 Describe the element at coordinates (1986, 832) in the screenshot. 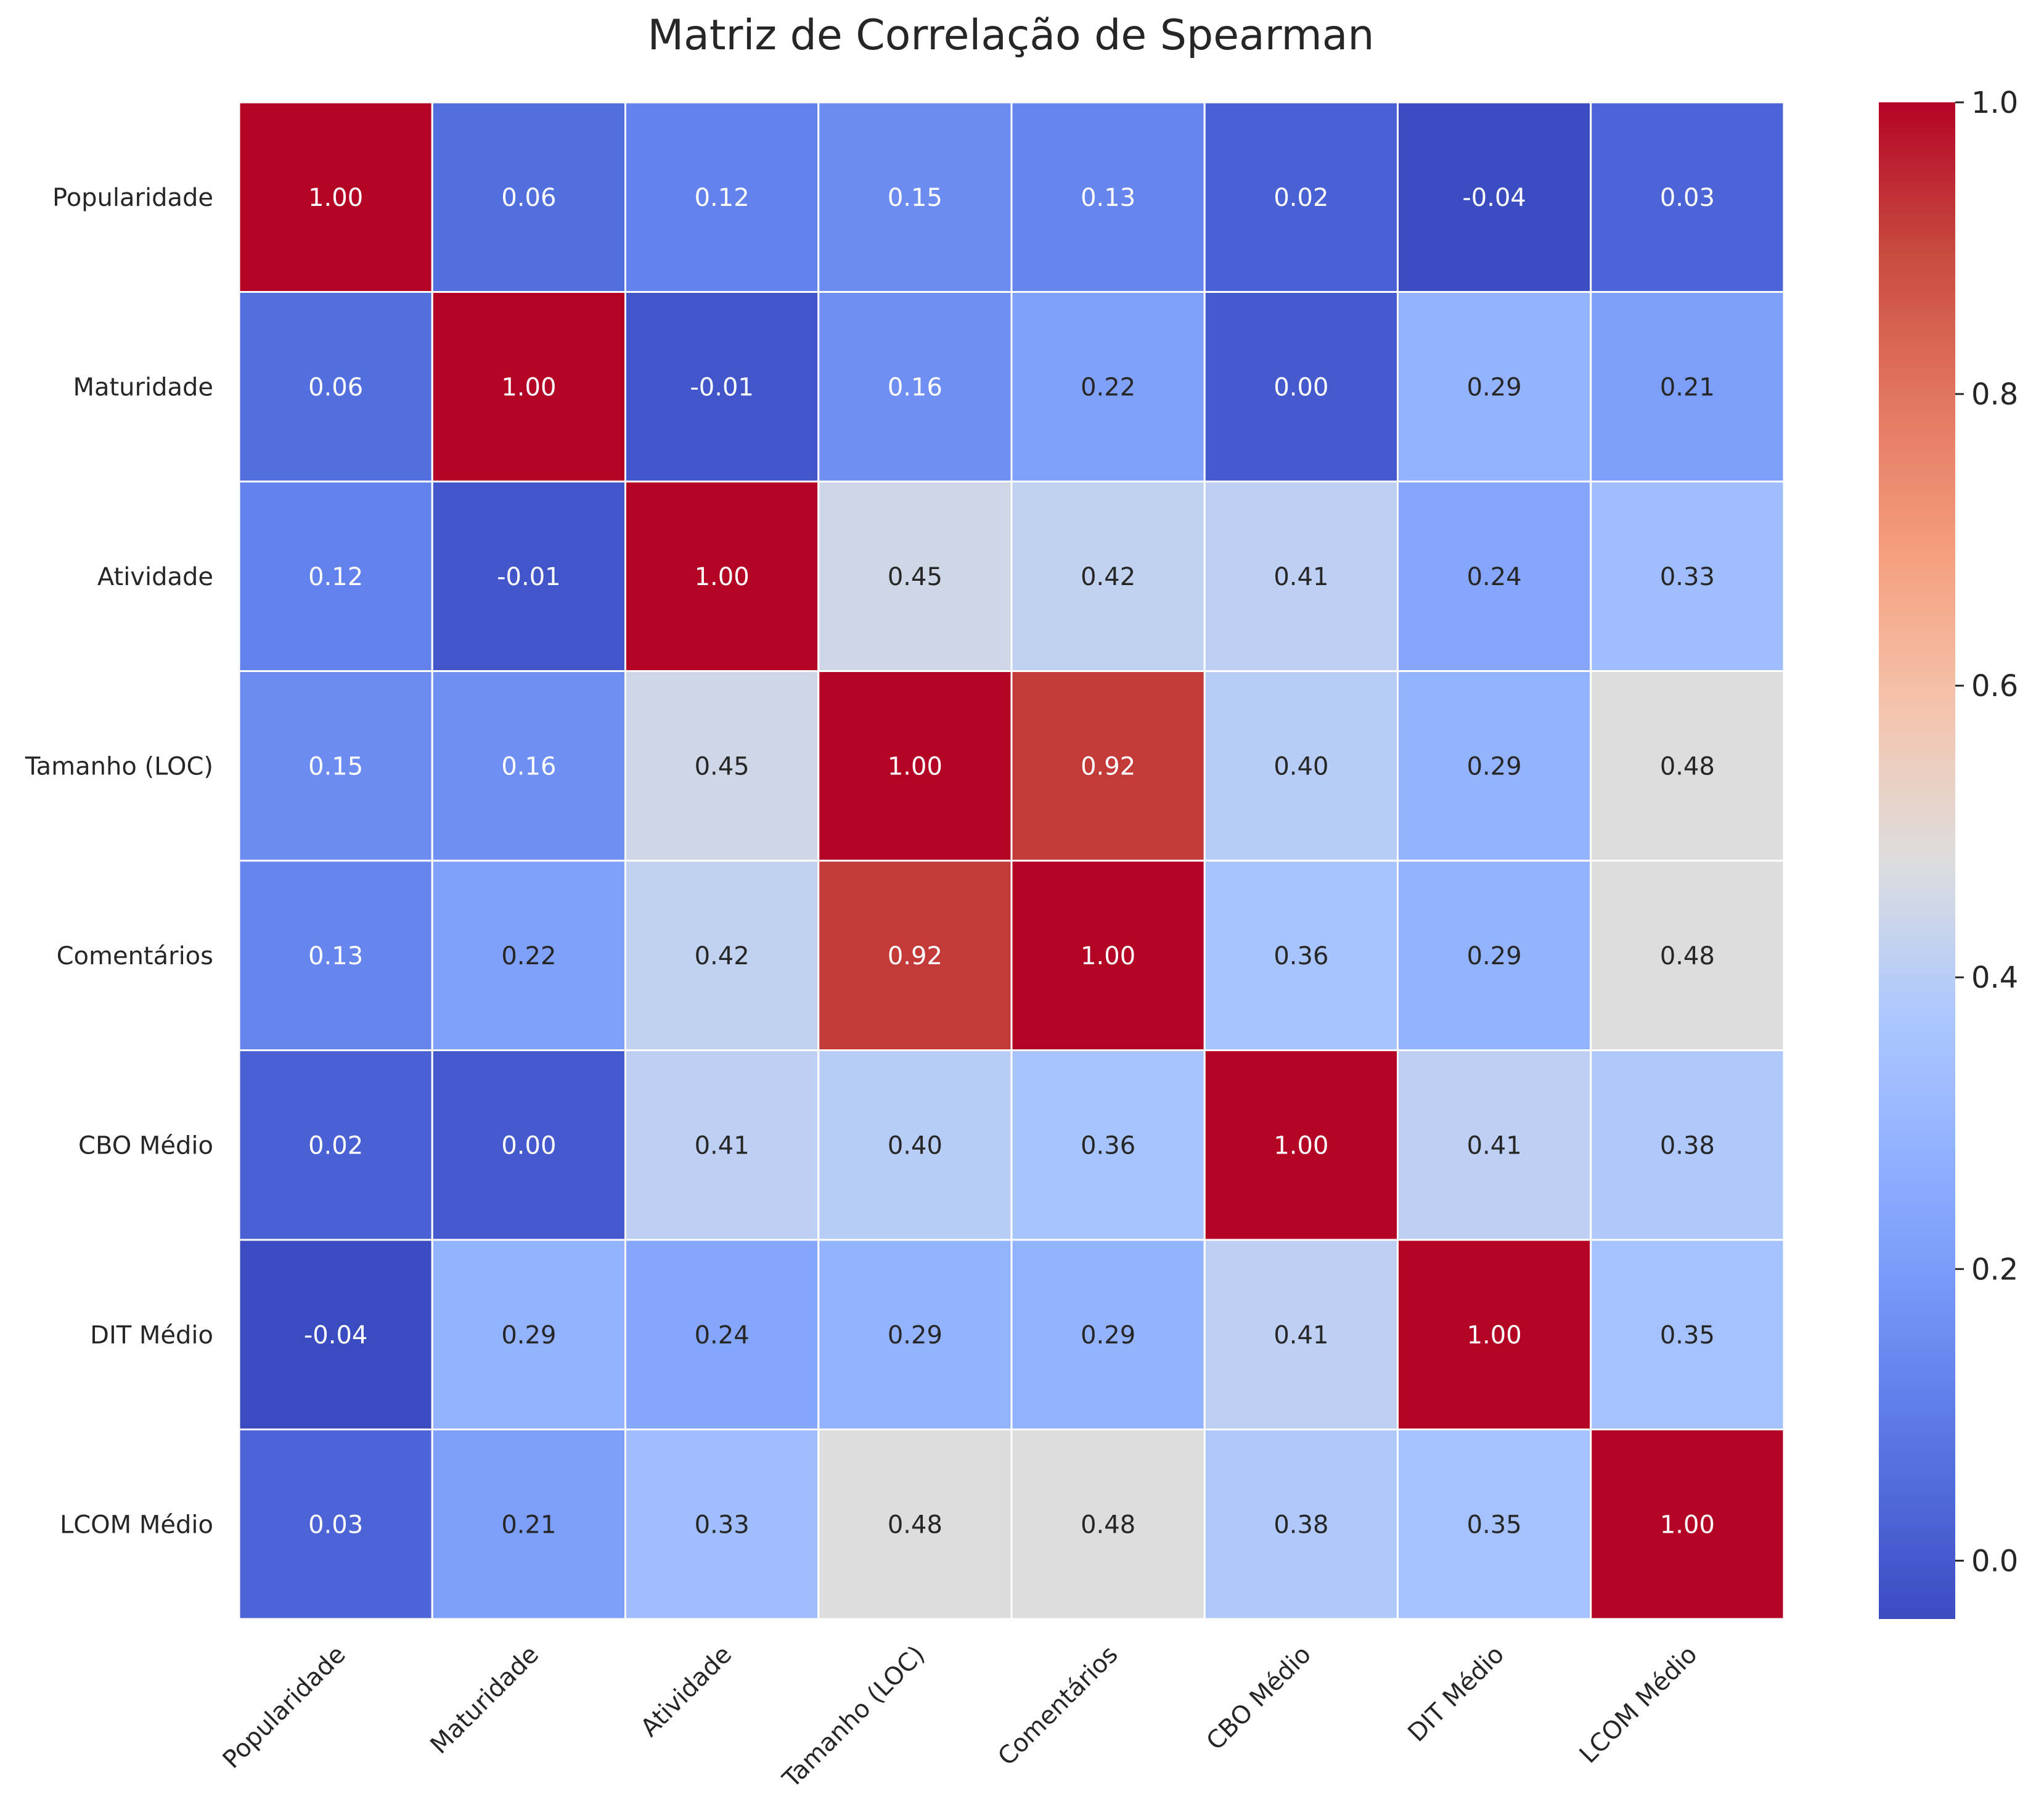

I see `colorbar-ticks: 0.0 0.2 0.4 0.6 0.8 1.0` at that location.